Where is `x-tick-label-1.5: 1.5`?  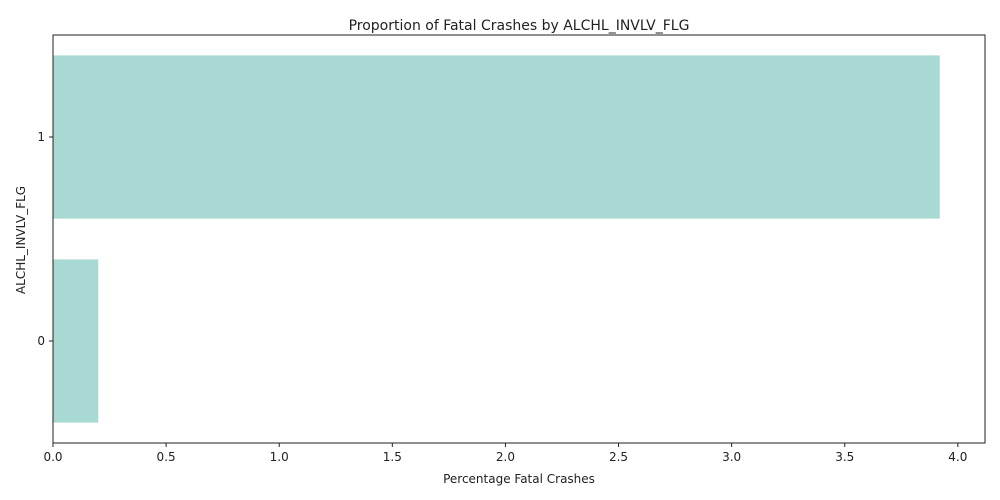
x-tick-label-1.5: 1.5 is located at coordinates (392, 457).